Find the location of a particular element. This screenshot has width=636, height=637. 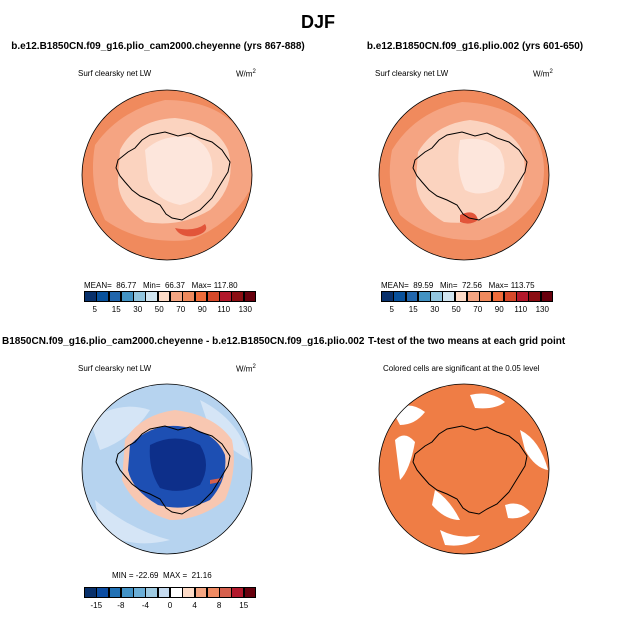

panel-2-variable-label: Surf clearsky net LW is located at coordinates (412, 73).